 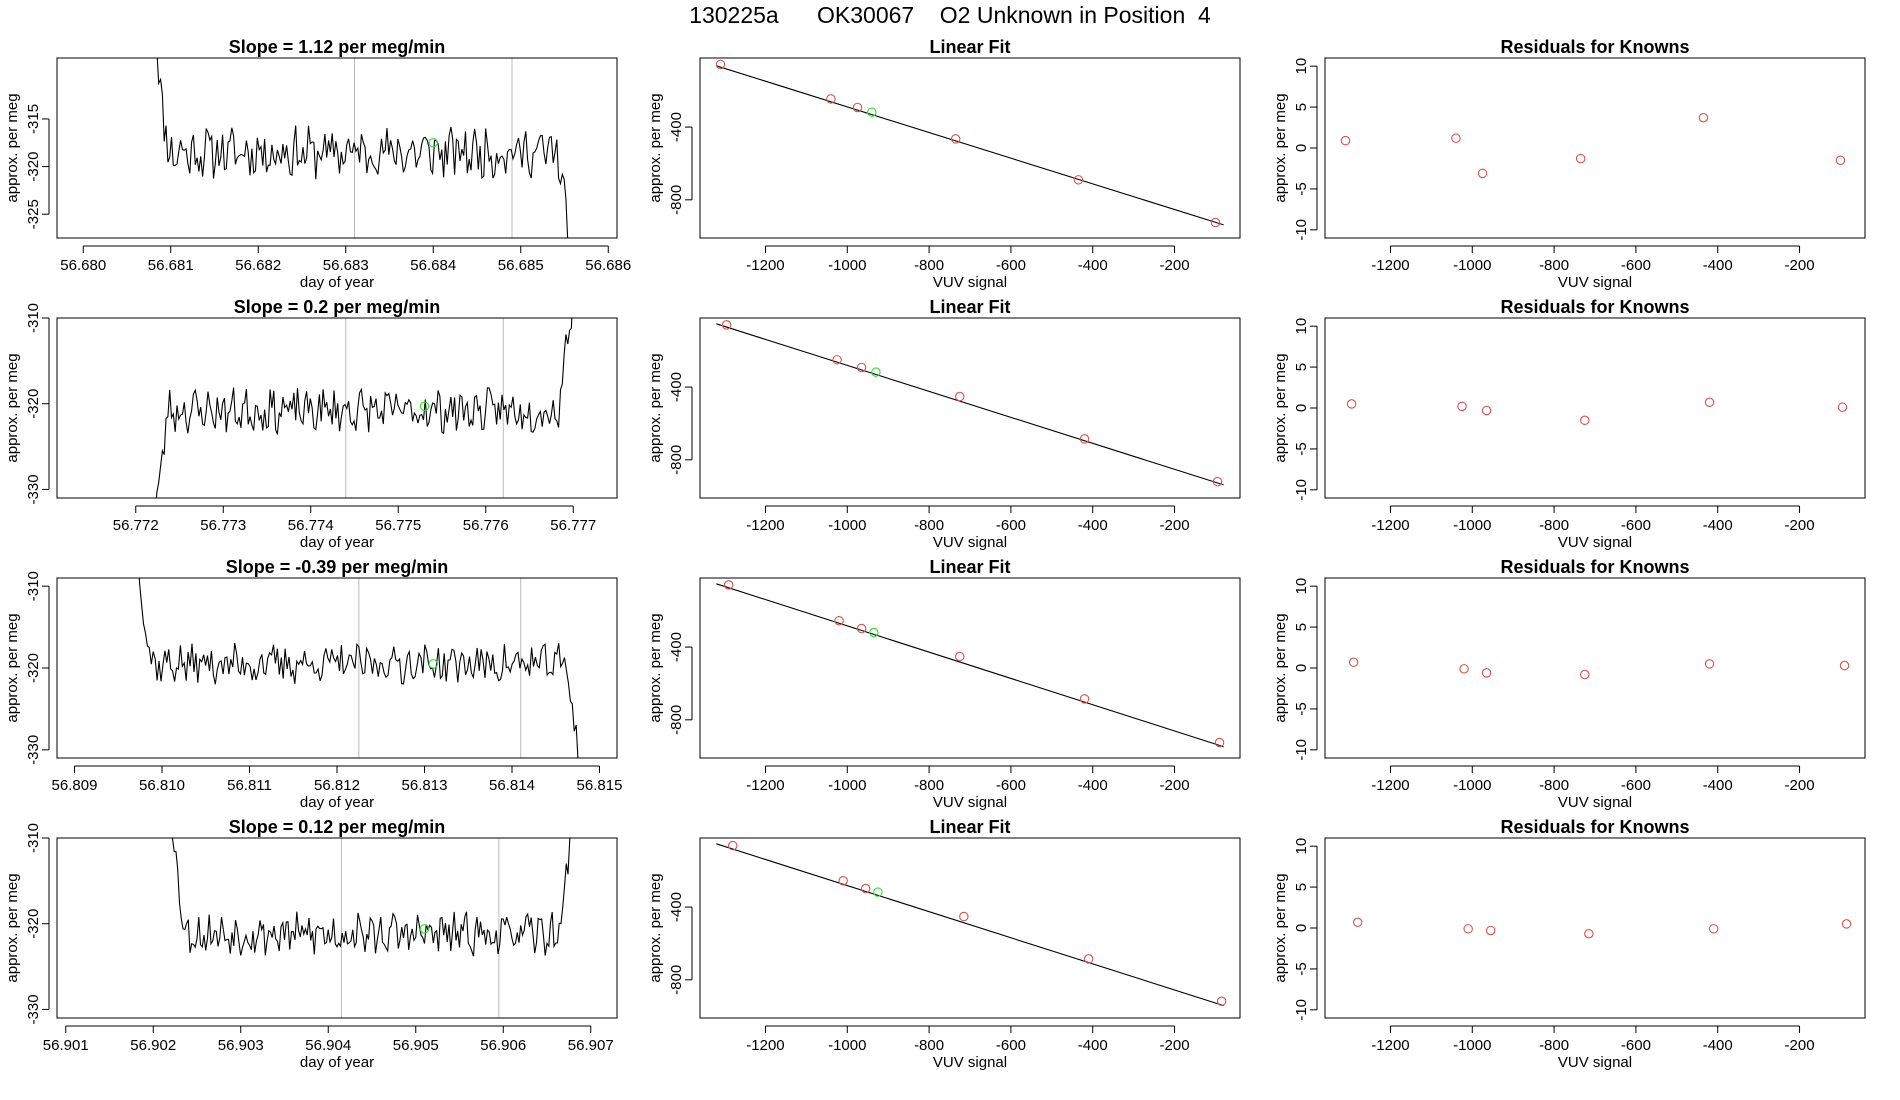 What do you see at coordinates (66, 1045) in the screenshot?
I see `x-tick-label: 56.901` at bounding box center [66, 1045].